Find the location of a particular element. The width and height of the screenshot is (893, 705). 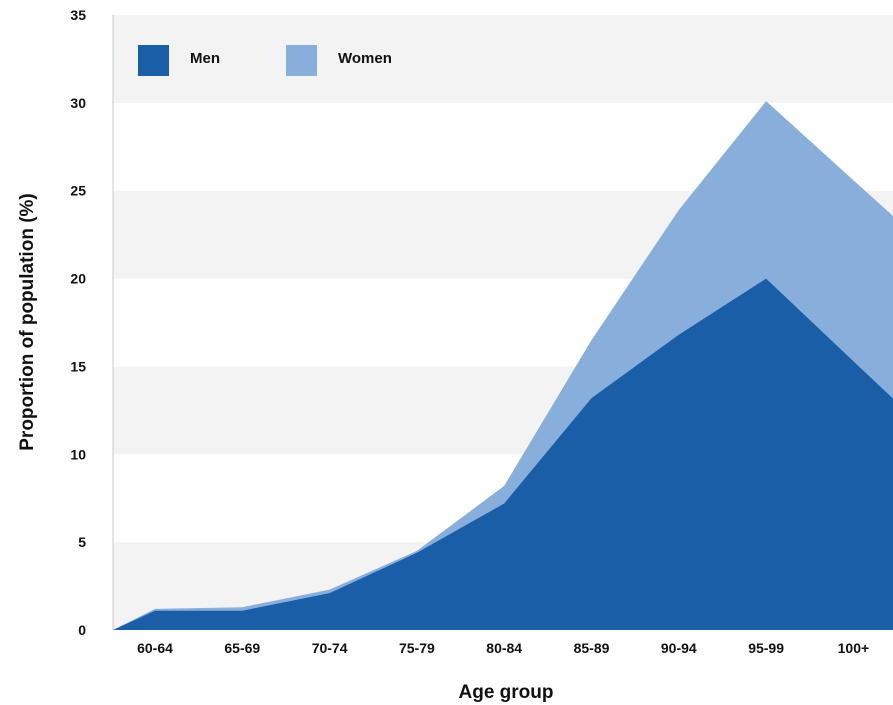

legend-swatch-women is located at coordinates (301, 60).